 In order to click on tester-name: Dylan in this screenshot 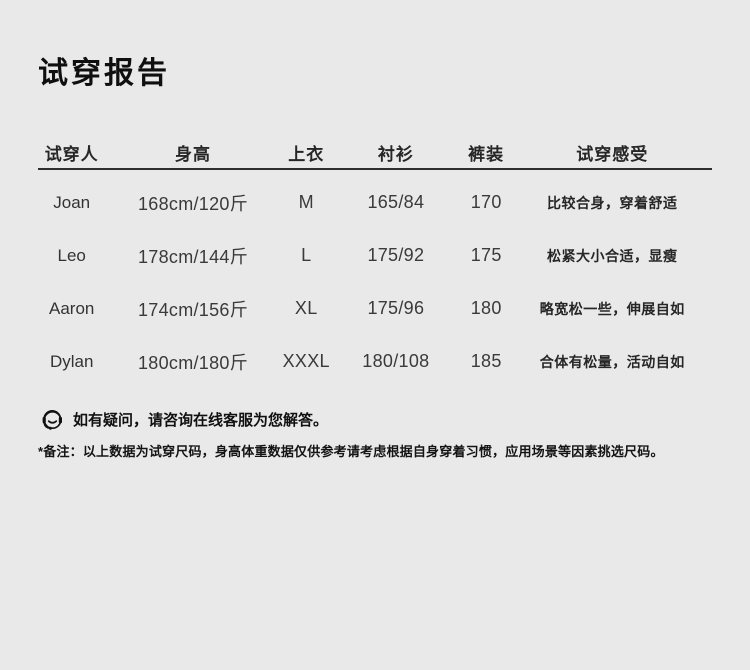, I will do `click(71, 361)`.